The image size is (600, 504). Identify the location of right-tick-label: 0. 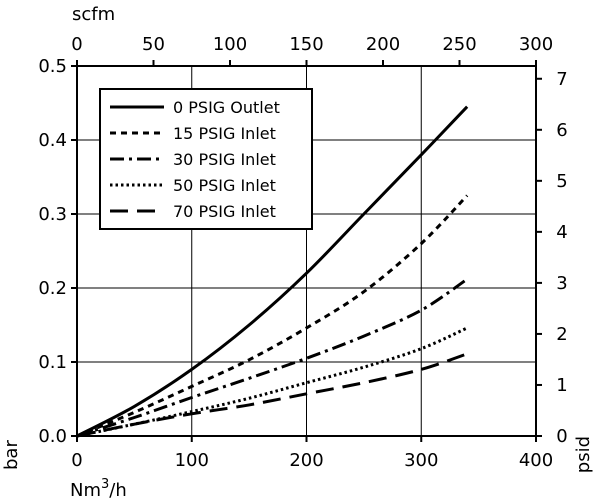
(561, 436).